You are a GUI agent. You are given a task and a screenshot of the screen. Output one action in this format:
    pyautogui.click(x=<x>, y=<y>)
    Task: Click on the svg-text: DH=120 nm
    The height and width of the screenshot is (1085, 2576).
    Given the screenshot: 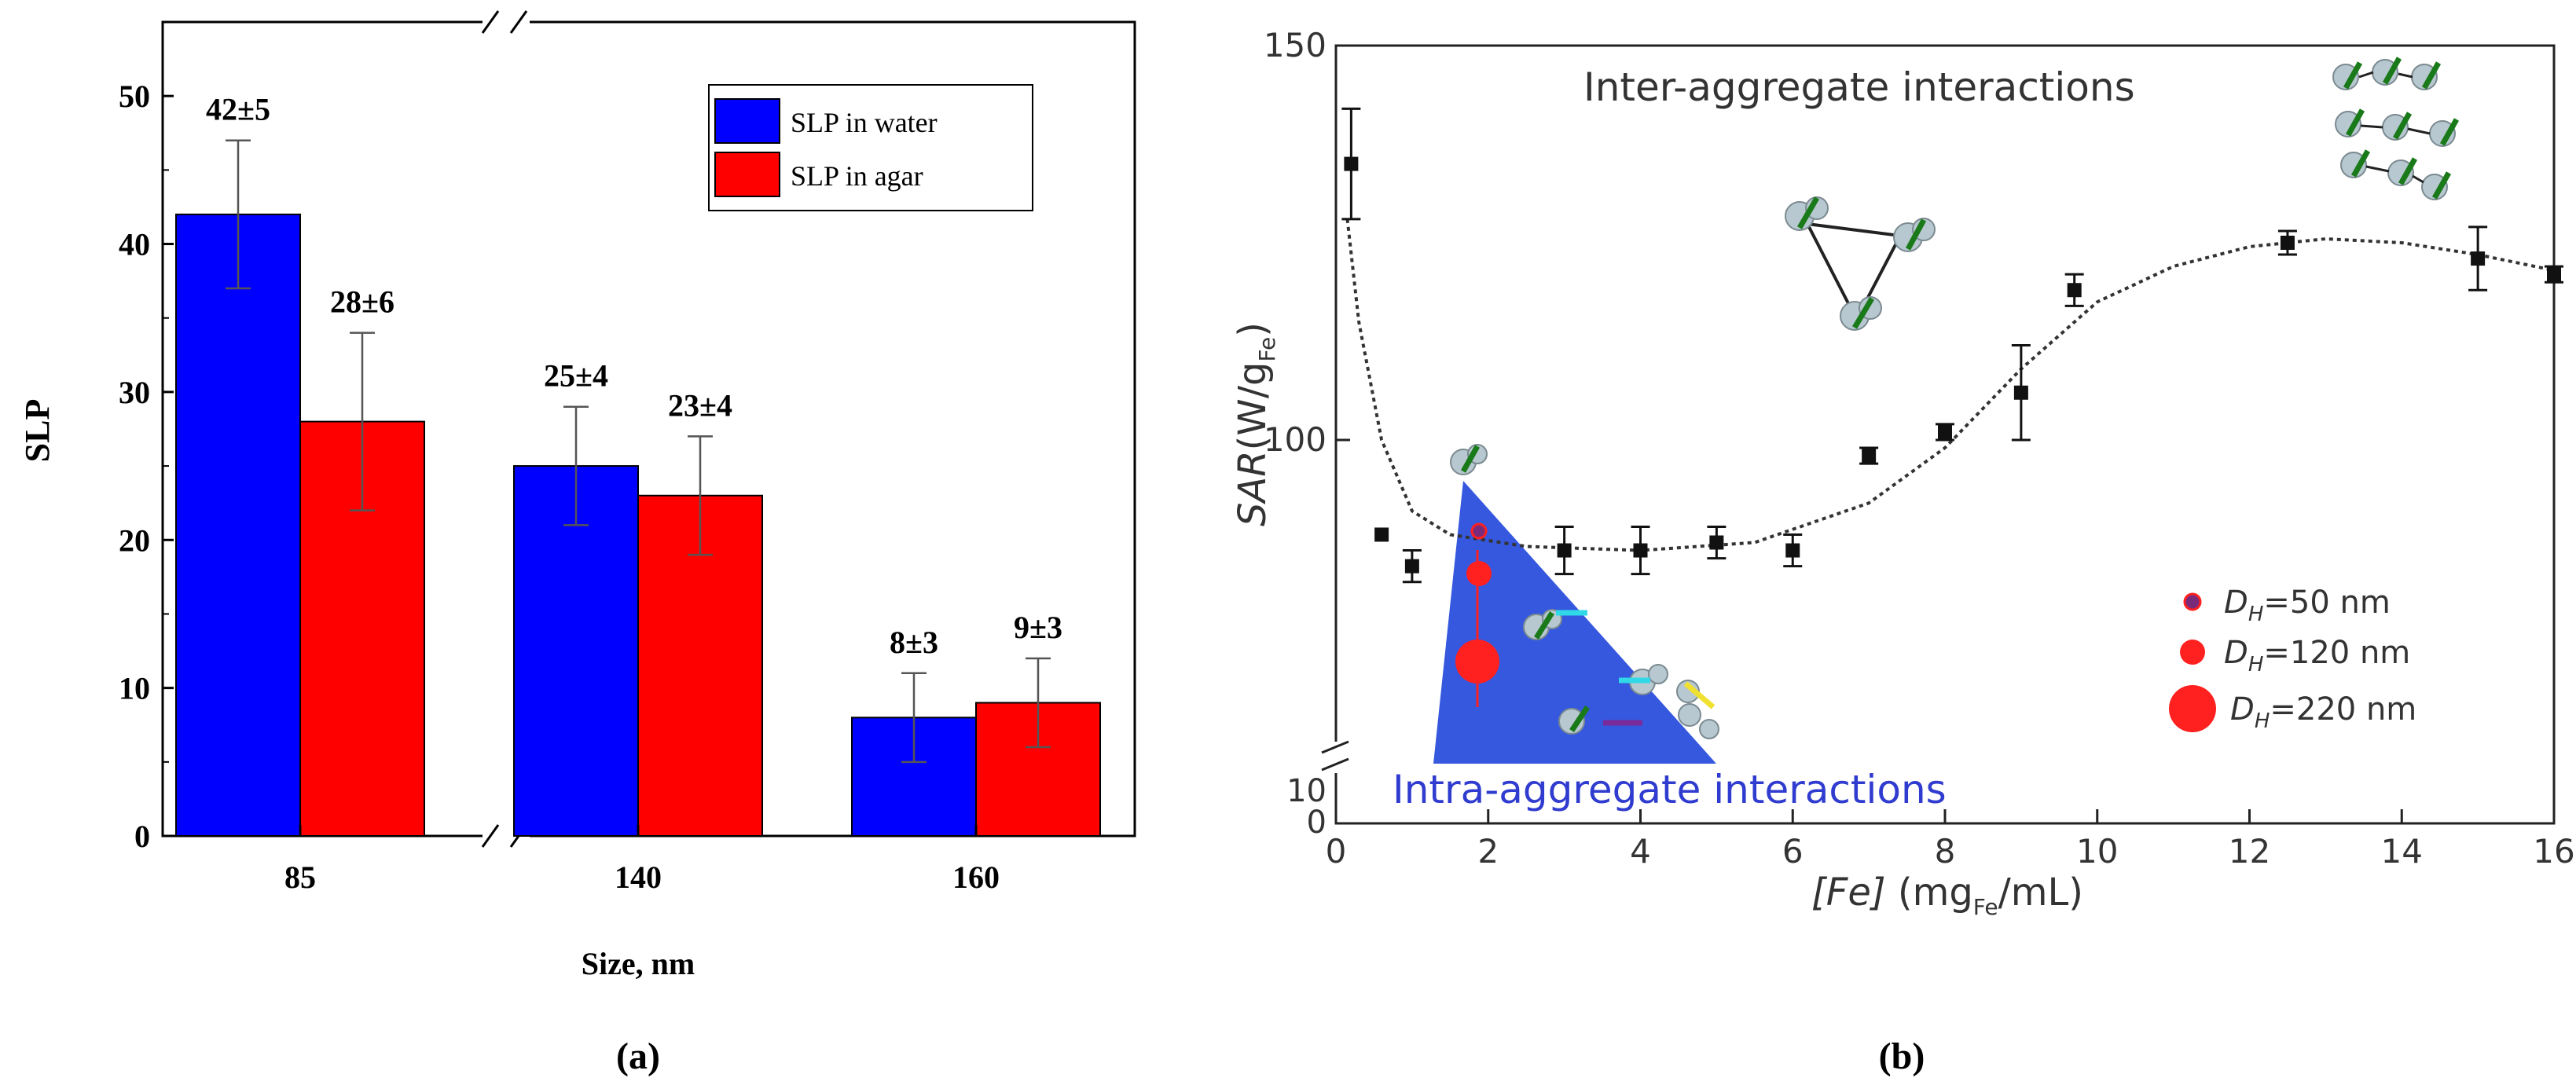 What is the action you would take?
    pyautogui.click(x=2317, y=655)
    